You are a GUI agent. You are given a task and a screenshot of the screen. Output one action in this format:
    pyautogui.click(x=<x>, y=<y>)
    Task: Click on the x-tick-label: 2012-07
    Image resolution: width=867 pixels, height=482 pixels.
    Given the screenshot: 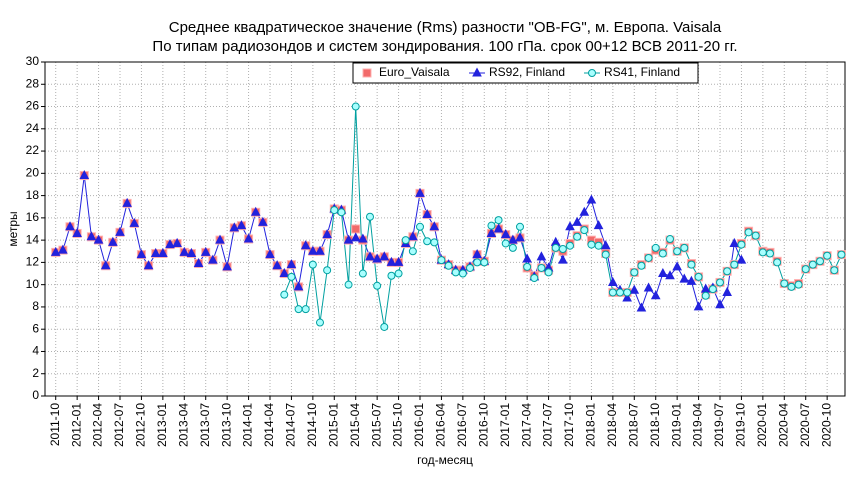 What is the action you would take?
    pyautogui.click(x=119, y=425)
    